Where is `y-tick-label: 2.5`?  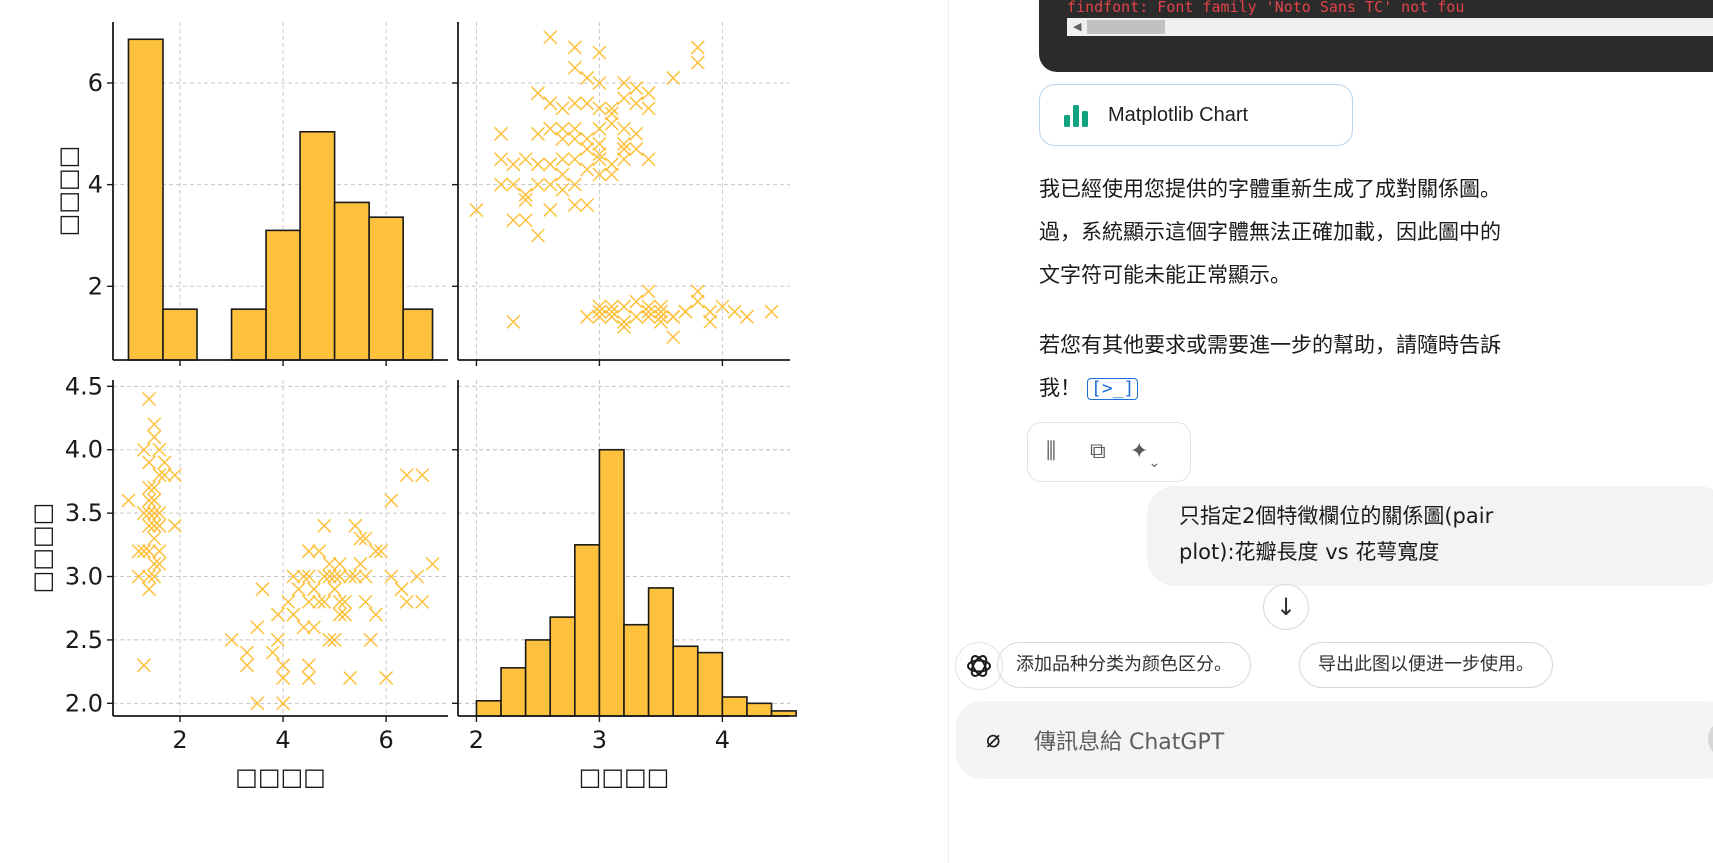
y-tick-label: 2.5 is located at coordinates (84, 640).